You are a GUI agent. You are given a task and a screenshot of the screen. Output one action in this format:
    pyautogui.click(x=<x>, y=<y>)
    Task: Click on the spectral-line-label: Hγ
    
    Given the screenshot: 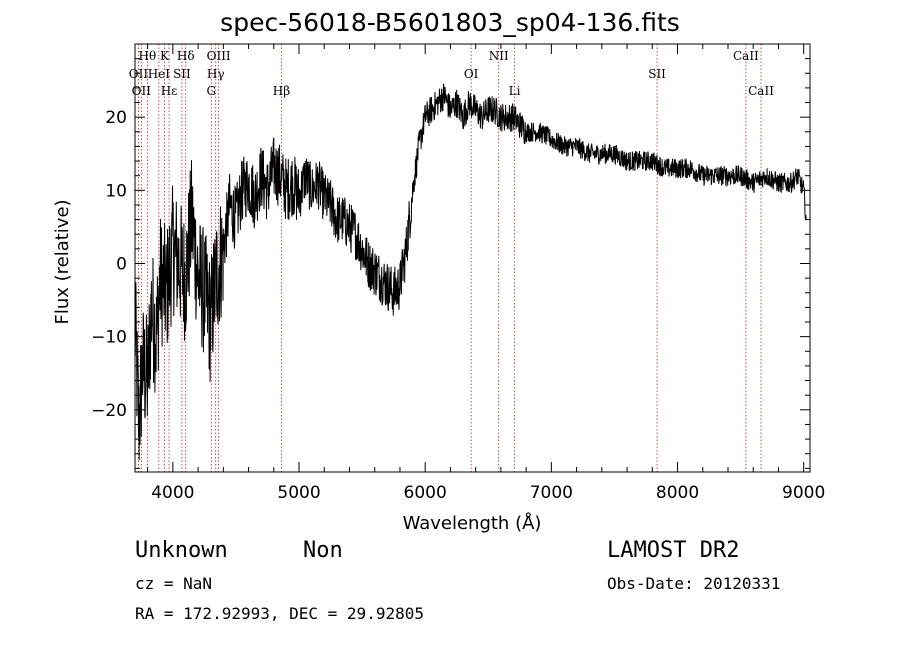 What is the action you would take?
    pyautogui.click(x=216, y=74)
    